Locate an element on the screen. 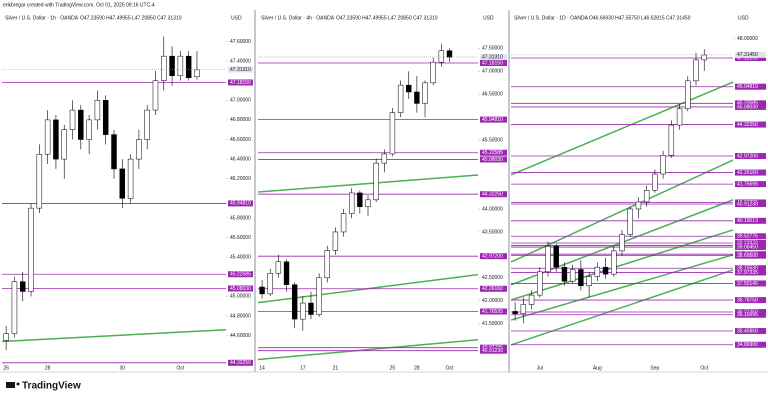 The image size is (768, 400). x-tick-label: 30 is located at coordinates (123, 368).